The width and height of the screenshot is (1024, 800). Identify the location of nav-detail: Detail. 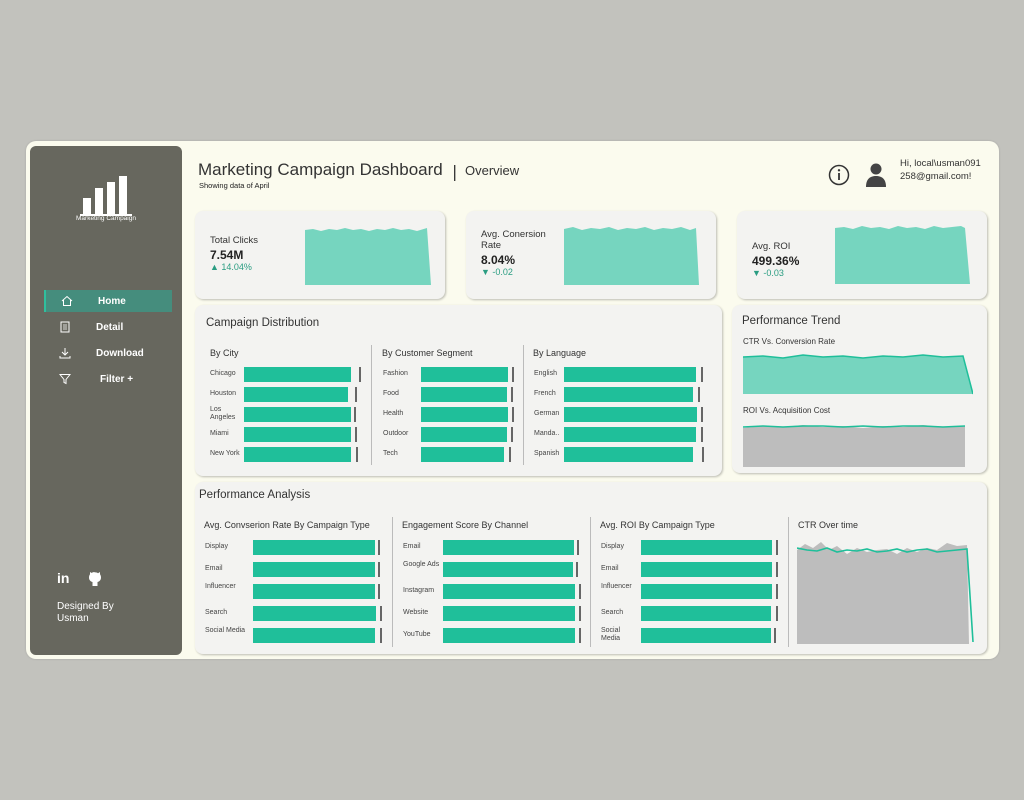
(108, 327).